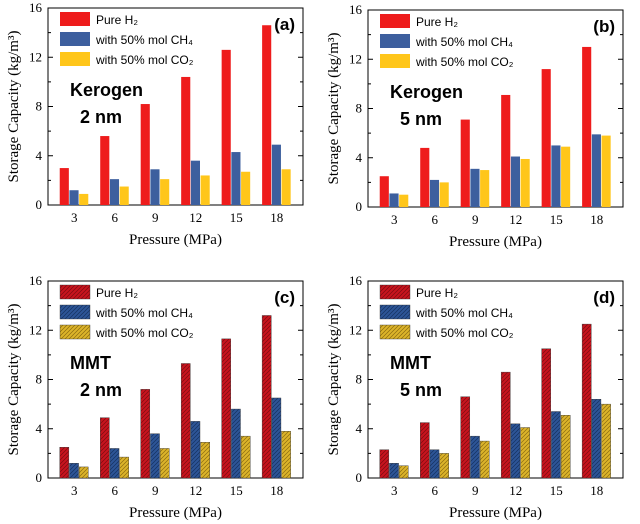  Describe the element at coordinates (426, 92) in the screenshot. I see `annotation-material: Kerogen` at that location.